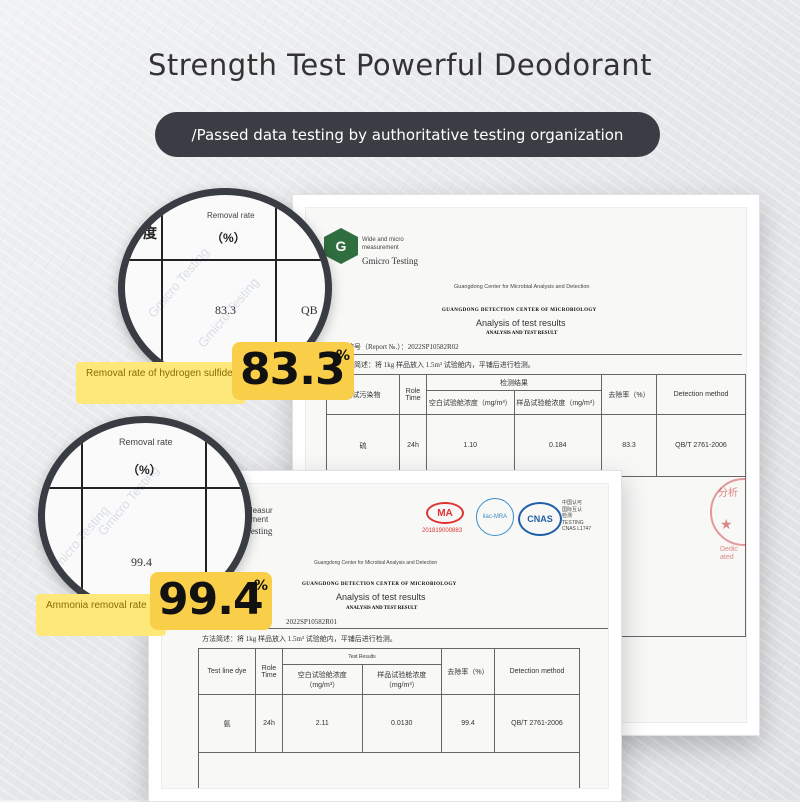  I want to click on cma-text: MA, so click(445, 513).